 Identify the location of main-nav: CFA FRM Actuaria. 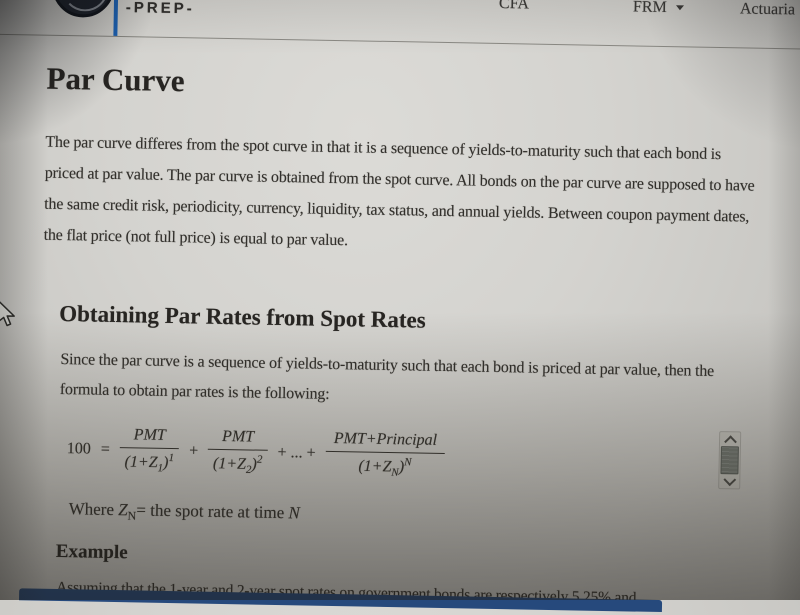
(400, 9).